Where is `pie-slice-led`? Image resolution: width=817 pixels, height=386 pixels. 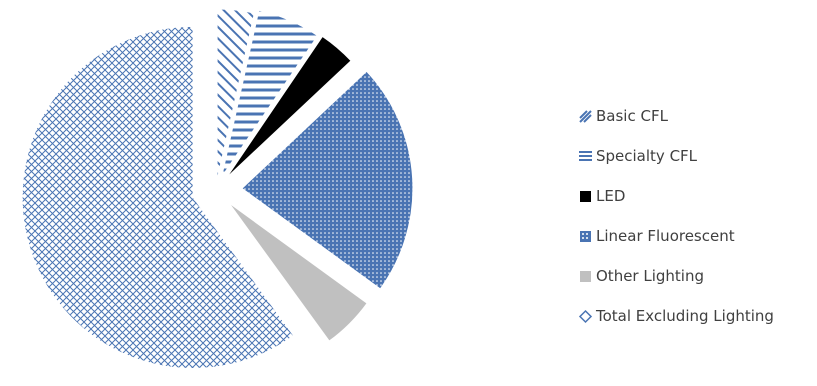 pie-slice-led is located at coordinates (288, 107).